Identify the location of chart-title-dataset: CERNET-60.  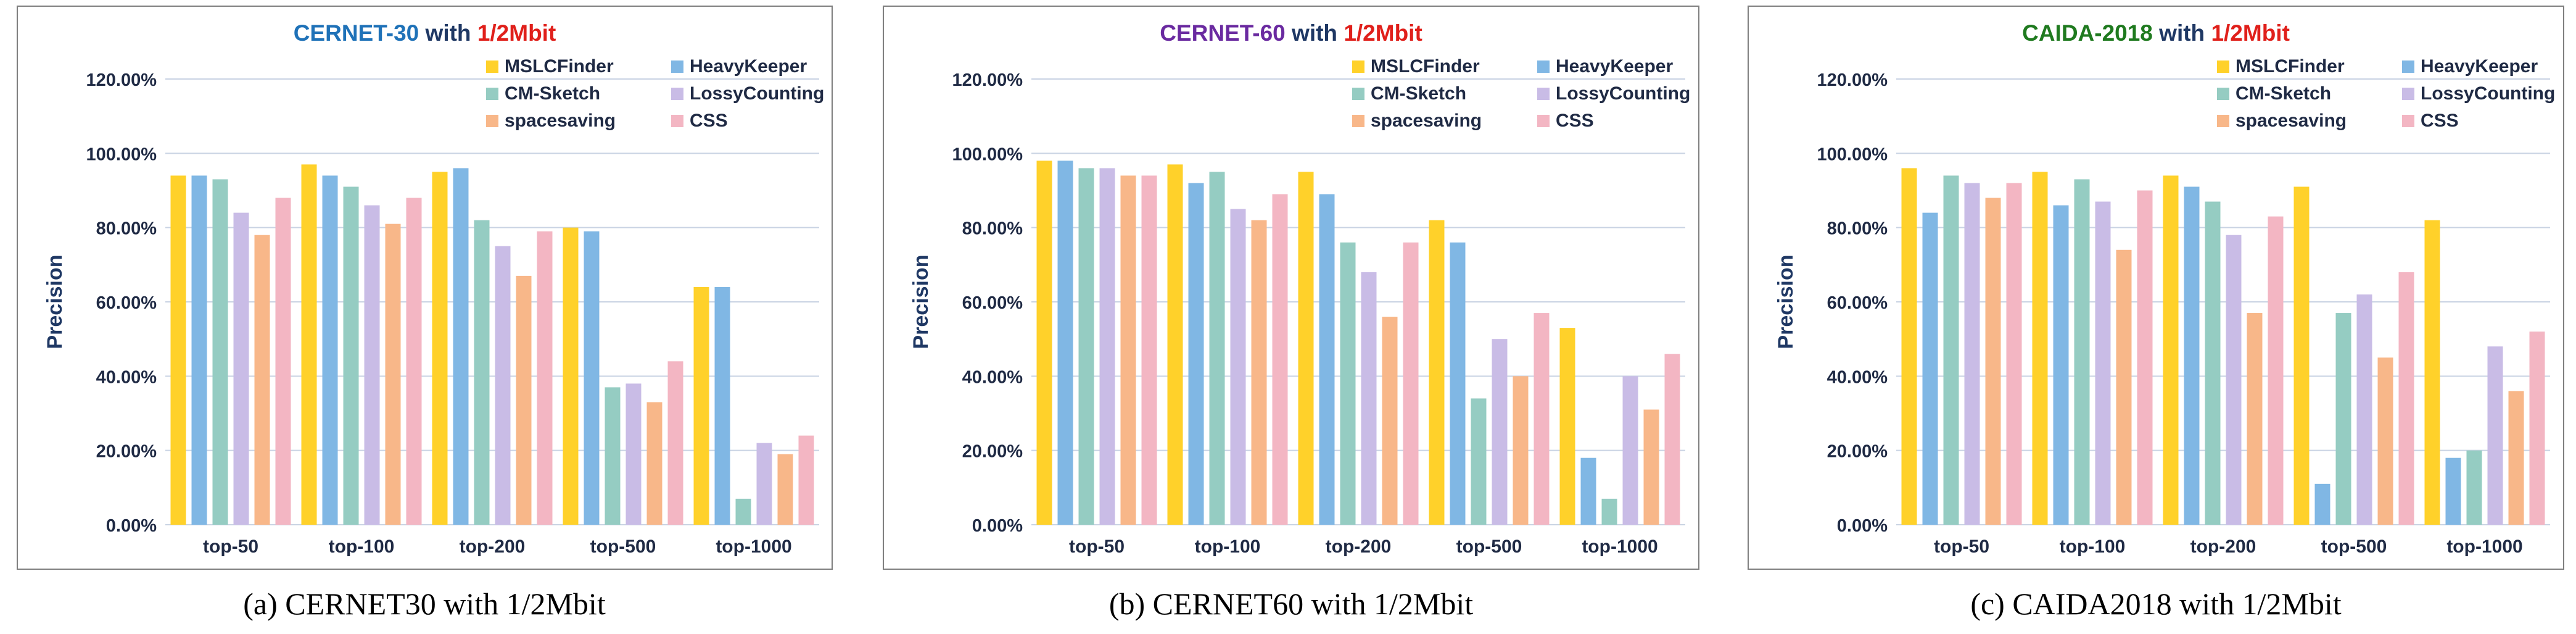
(1223, 33).